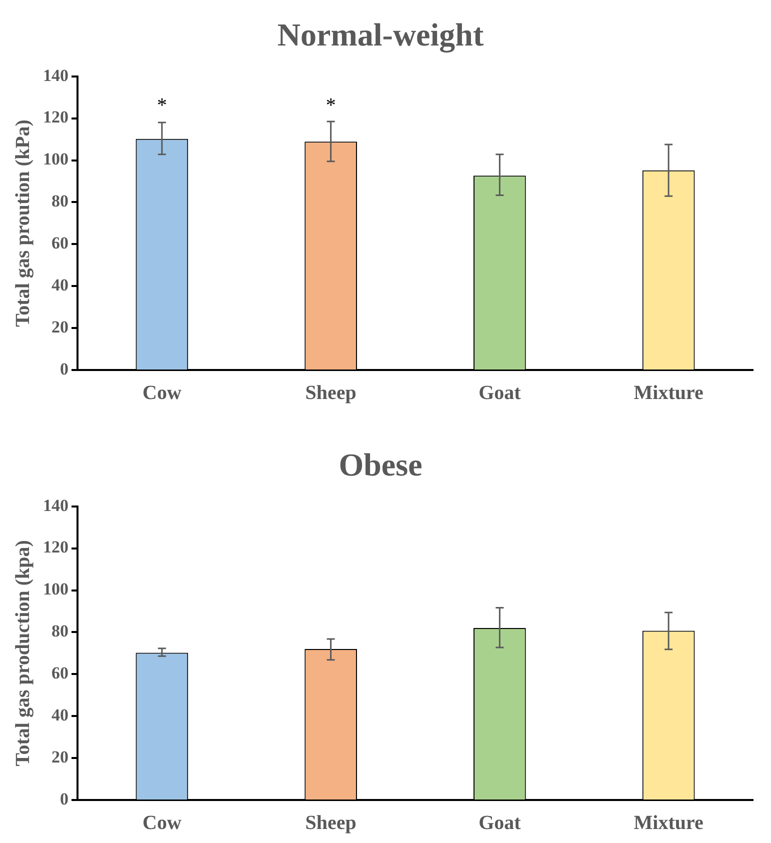 The height and width of the screenshot is (843, 771). Describe the element at coordinates (23, 653) in the screenshot. I see `y-axis-title: Total gas production (kpa)` at that location.